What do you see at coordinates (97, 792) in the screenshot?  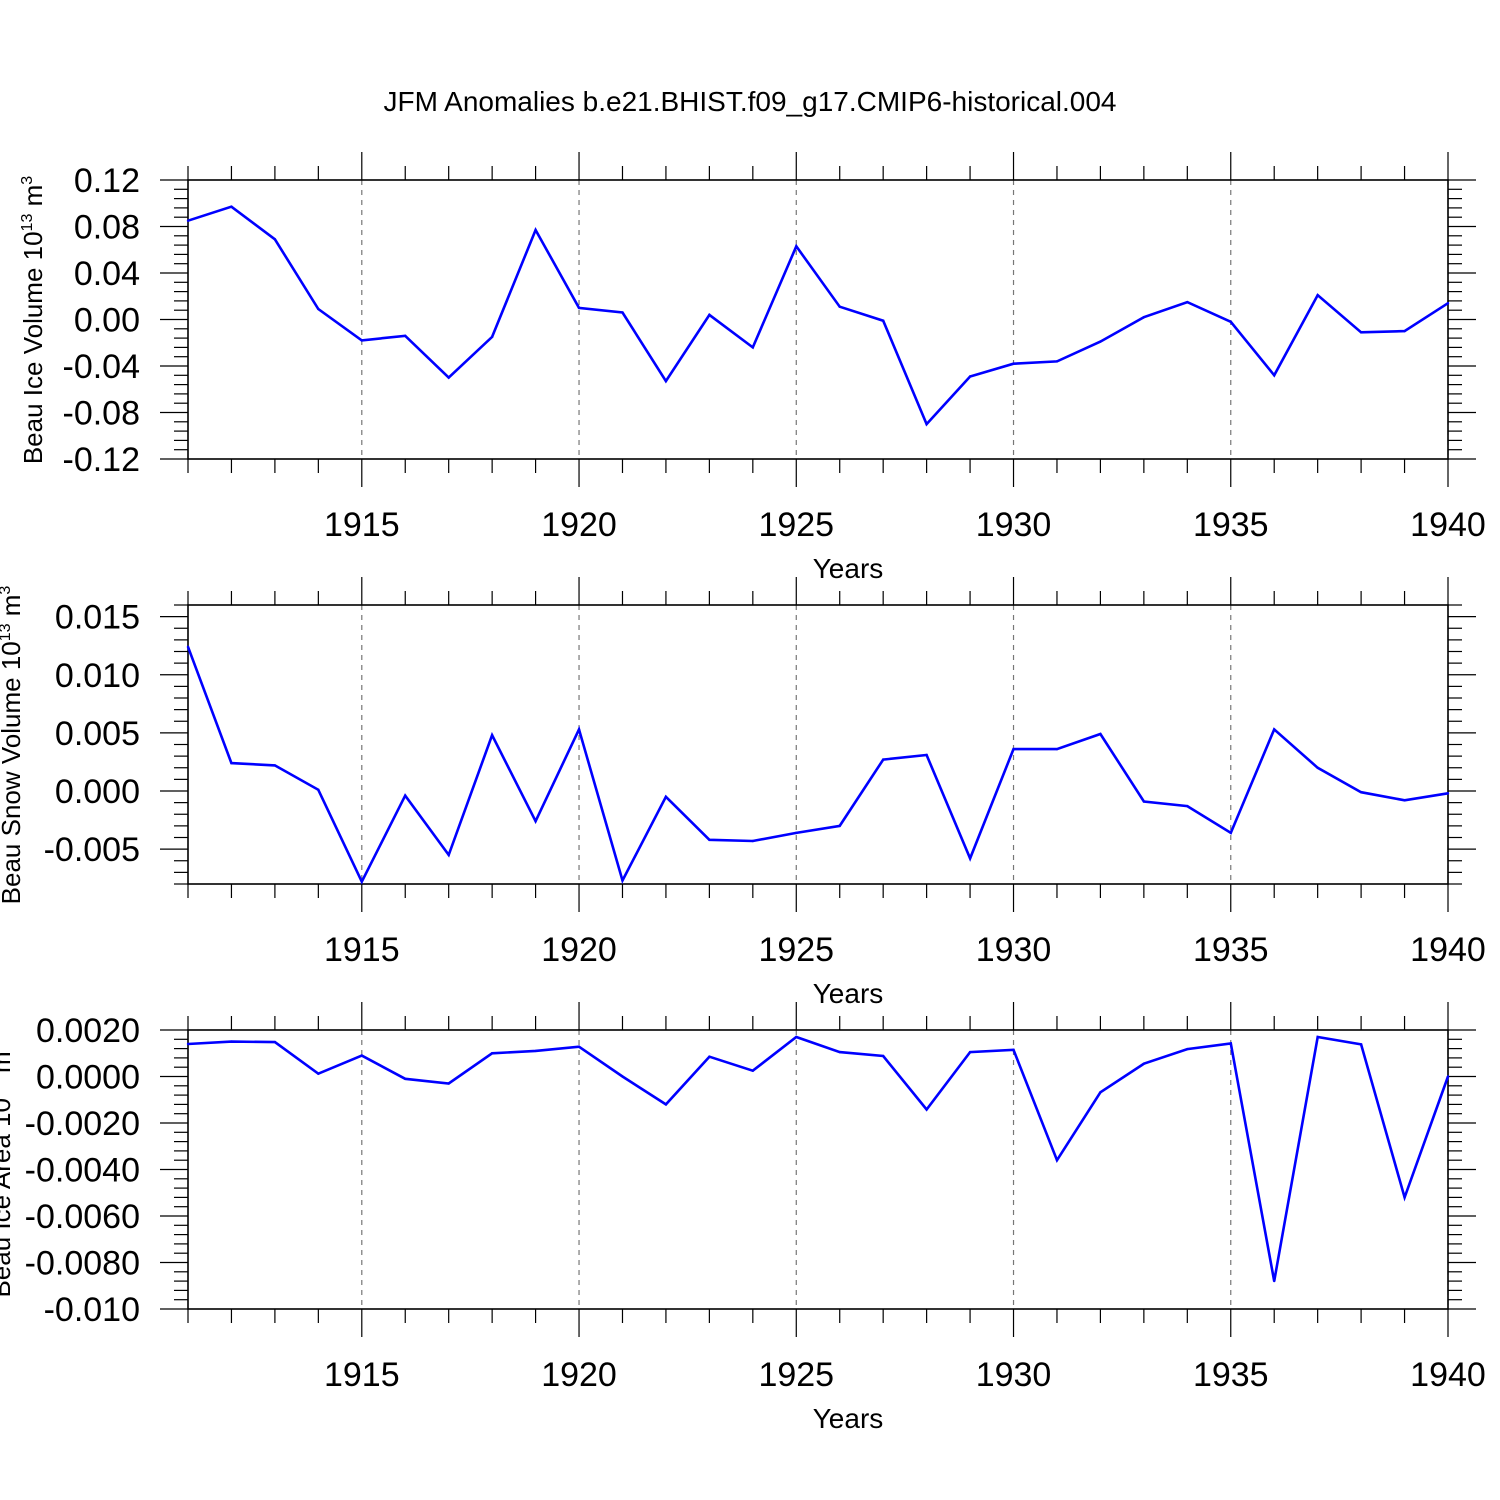 I see `y-tick-label: 0.000` at bounding box center [97, 792].